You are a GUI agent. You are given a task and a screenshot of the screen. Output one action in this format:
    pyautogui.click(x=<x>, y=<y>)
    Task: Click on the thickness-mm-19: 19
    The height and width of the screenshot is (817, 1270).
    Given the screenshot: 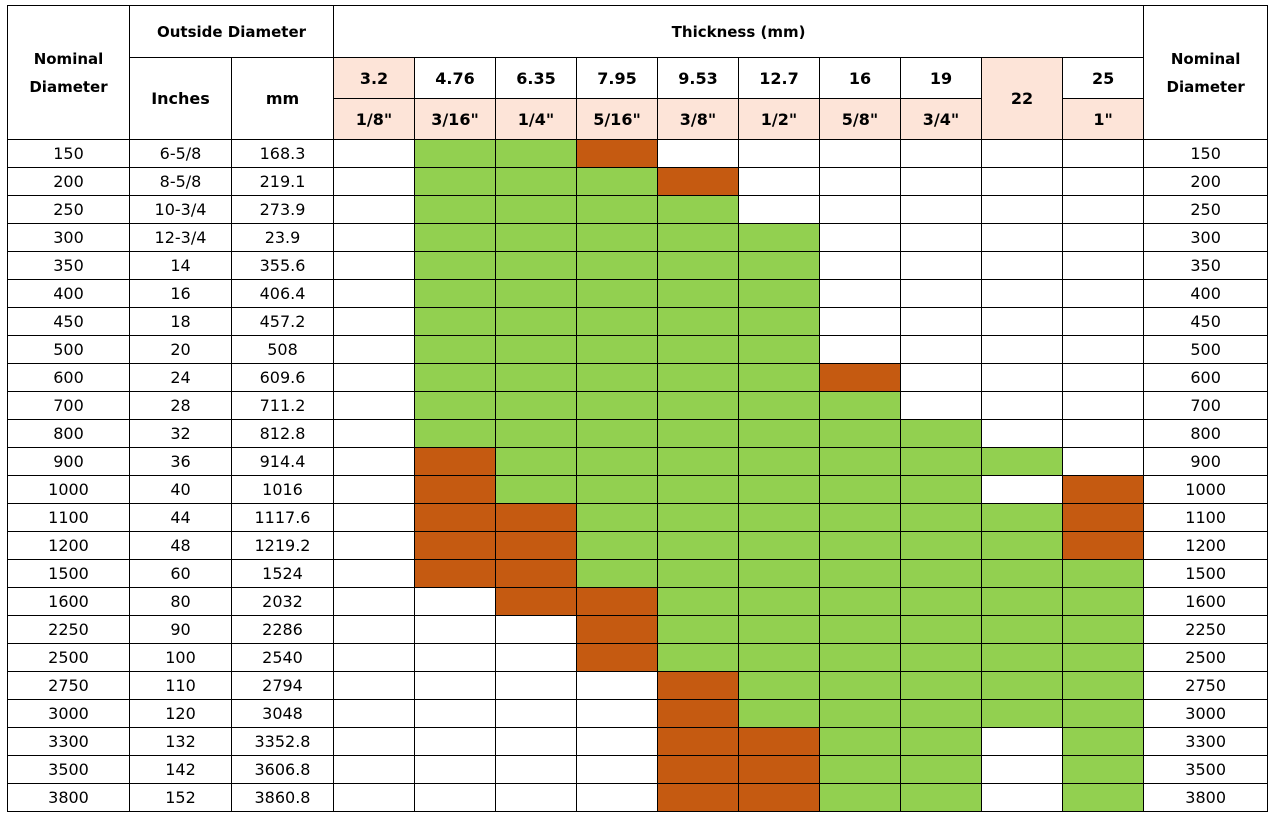 What is the action you would take?
    pyautogui.click(x=941, y=78)
    